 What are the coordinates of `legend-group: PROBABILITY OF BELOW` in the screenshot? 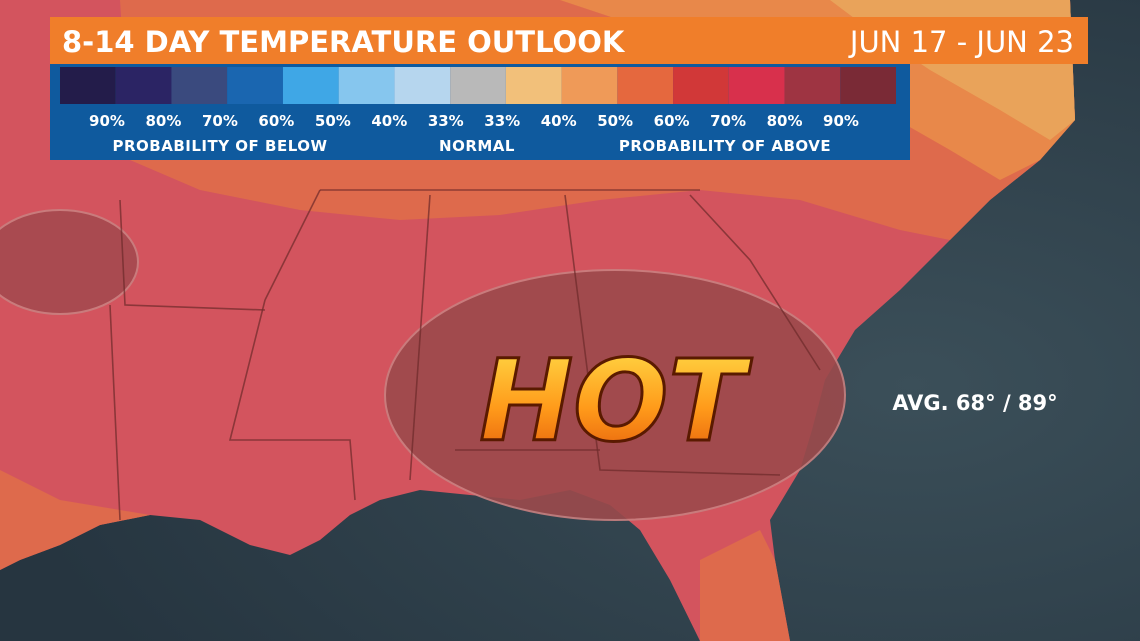 It's located at (219, 146).